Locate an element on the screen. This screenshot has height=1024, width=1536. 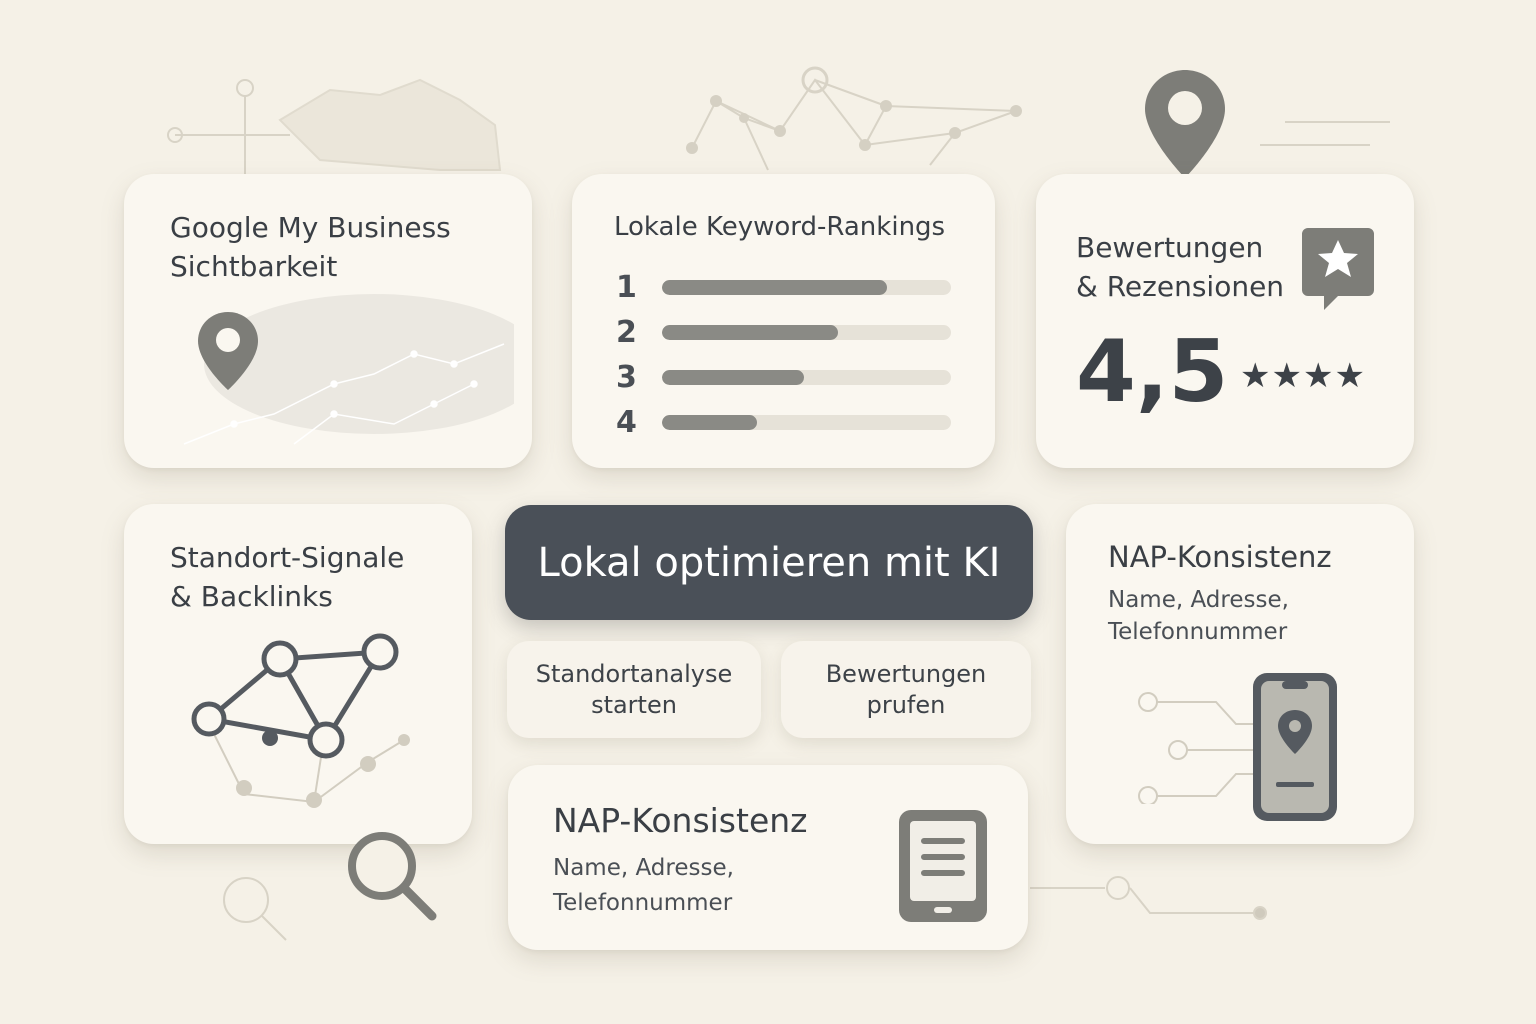
ranking-row: 2 is located at coordinates (783, 332).